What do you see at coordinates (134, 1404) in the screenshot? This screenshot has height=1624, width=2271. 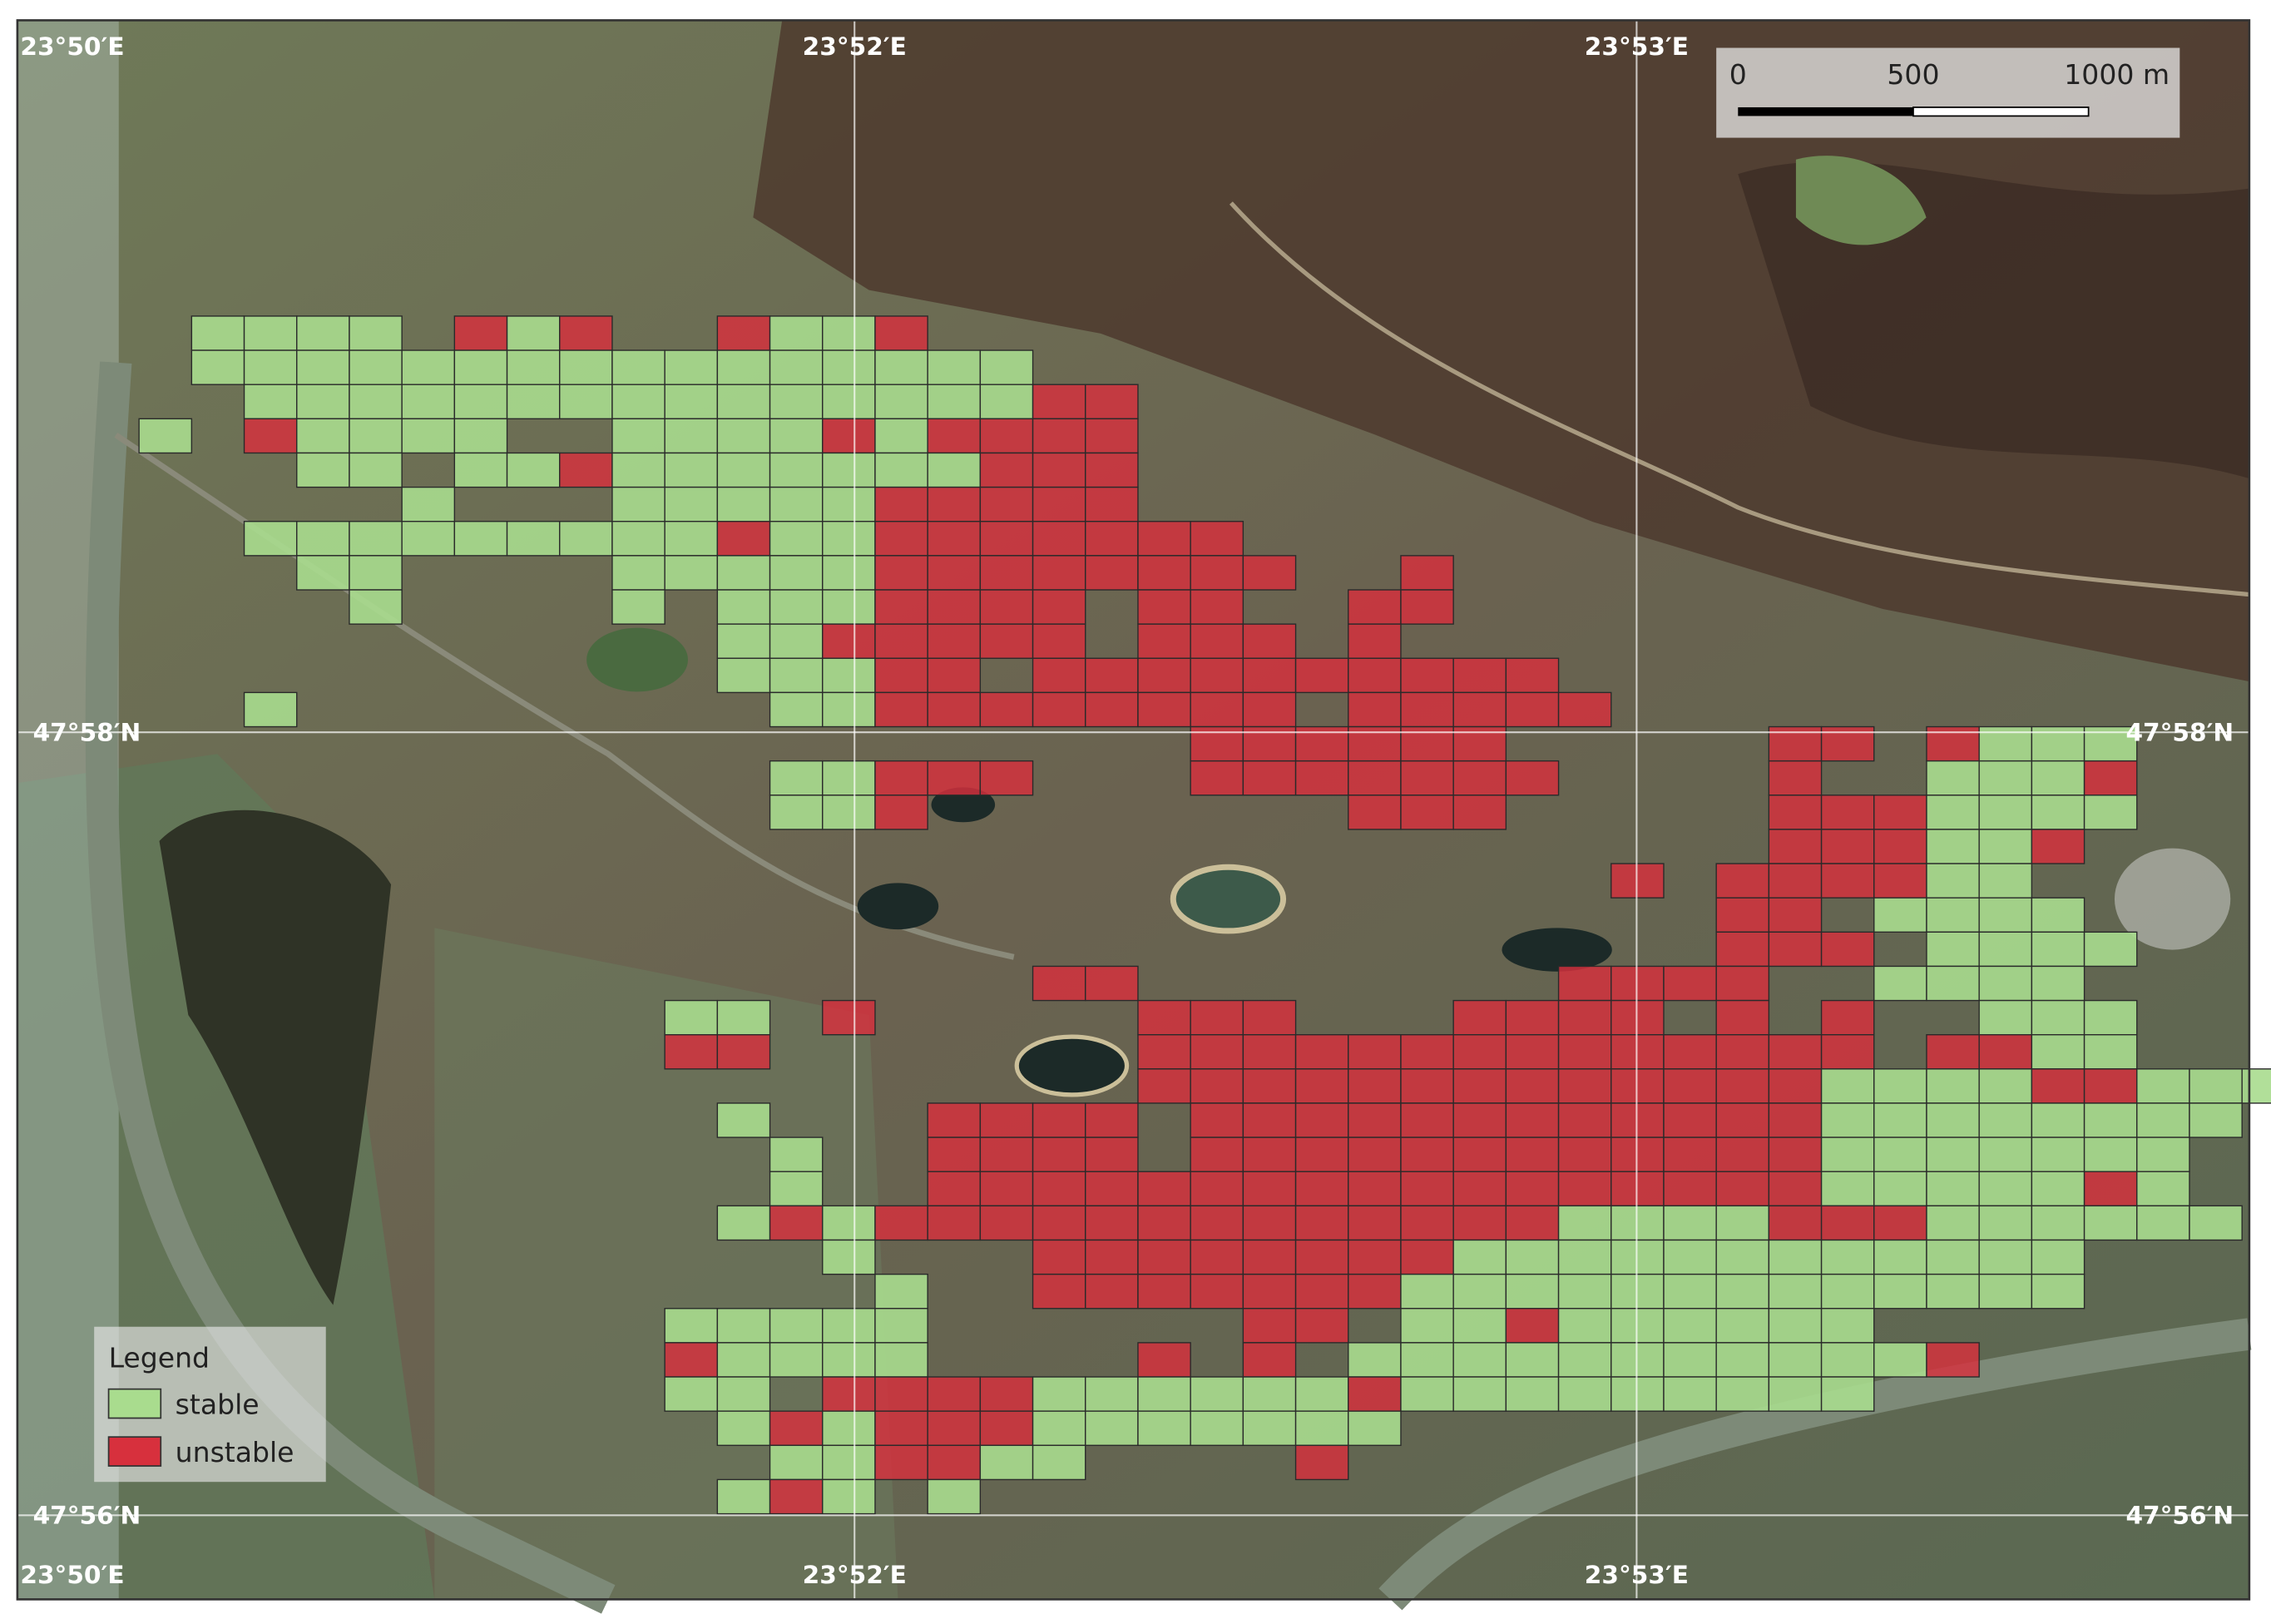 I see `legend-swatch` at bounding box center [134, 1404].